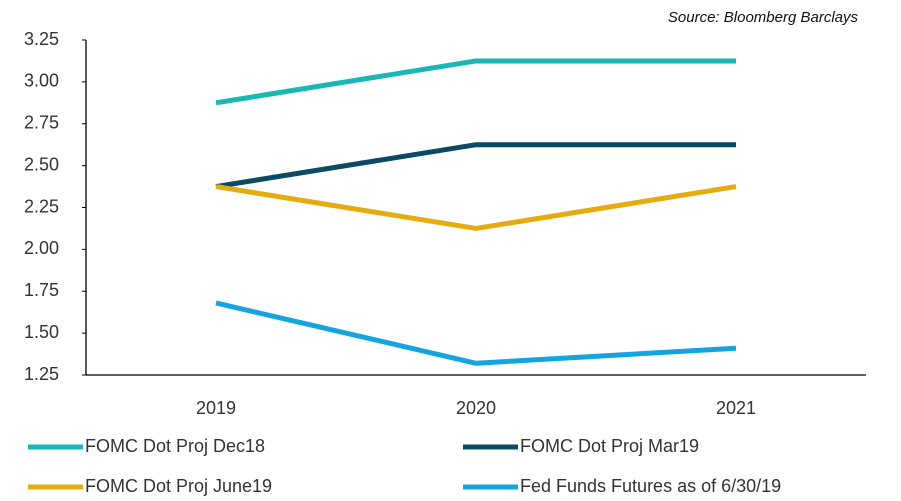 The height and width of the screenshot is (501, 901). Describe the element at coordinates (41, 290) in the screenshot. I see `y-tick-label: 1.75` at that location.